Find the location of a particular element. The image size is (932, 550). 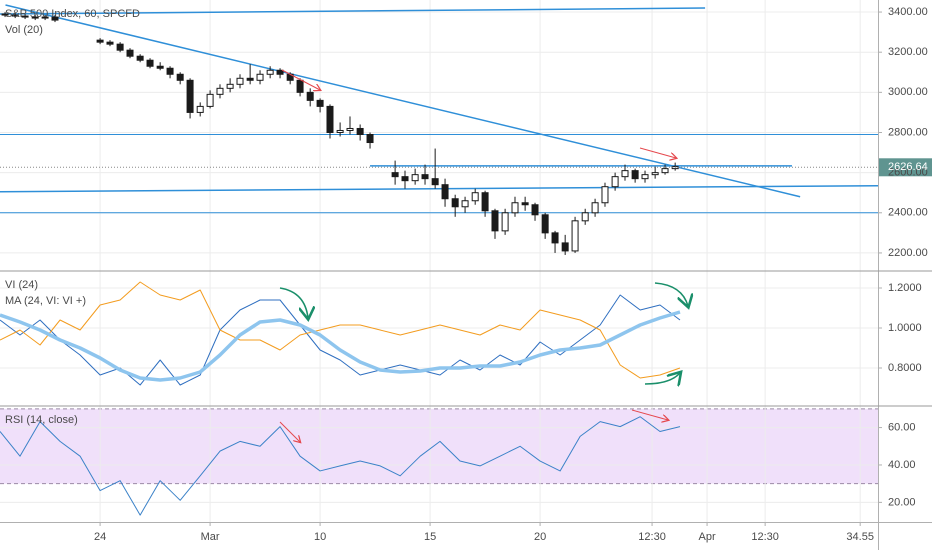

moving-average-line is located at coordinates (340, 346).